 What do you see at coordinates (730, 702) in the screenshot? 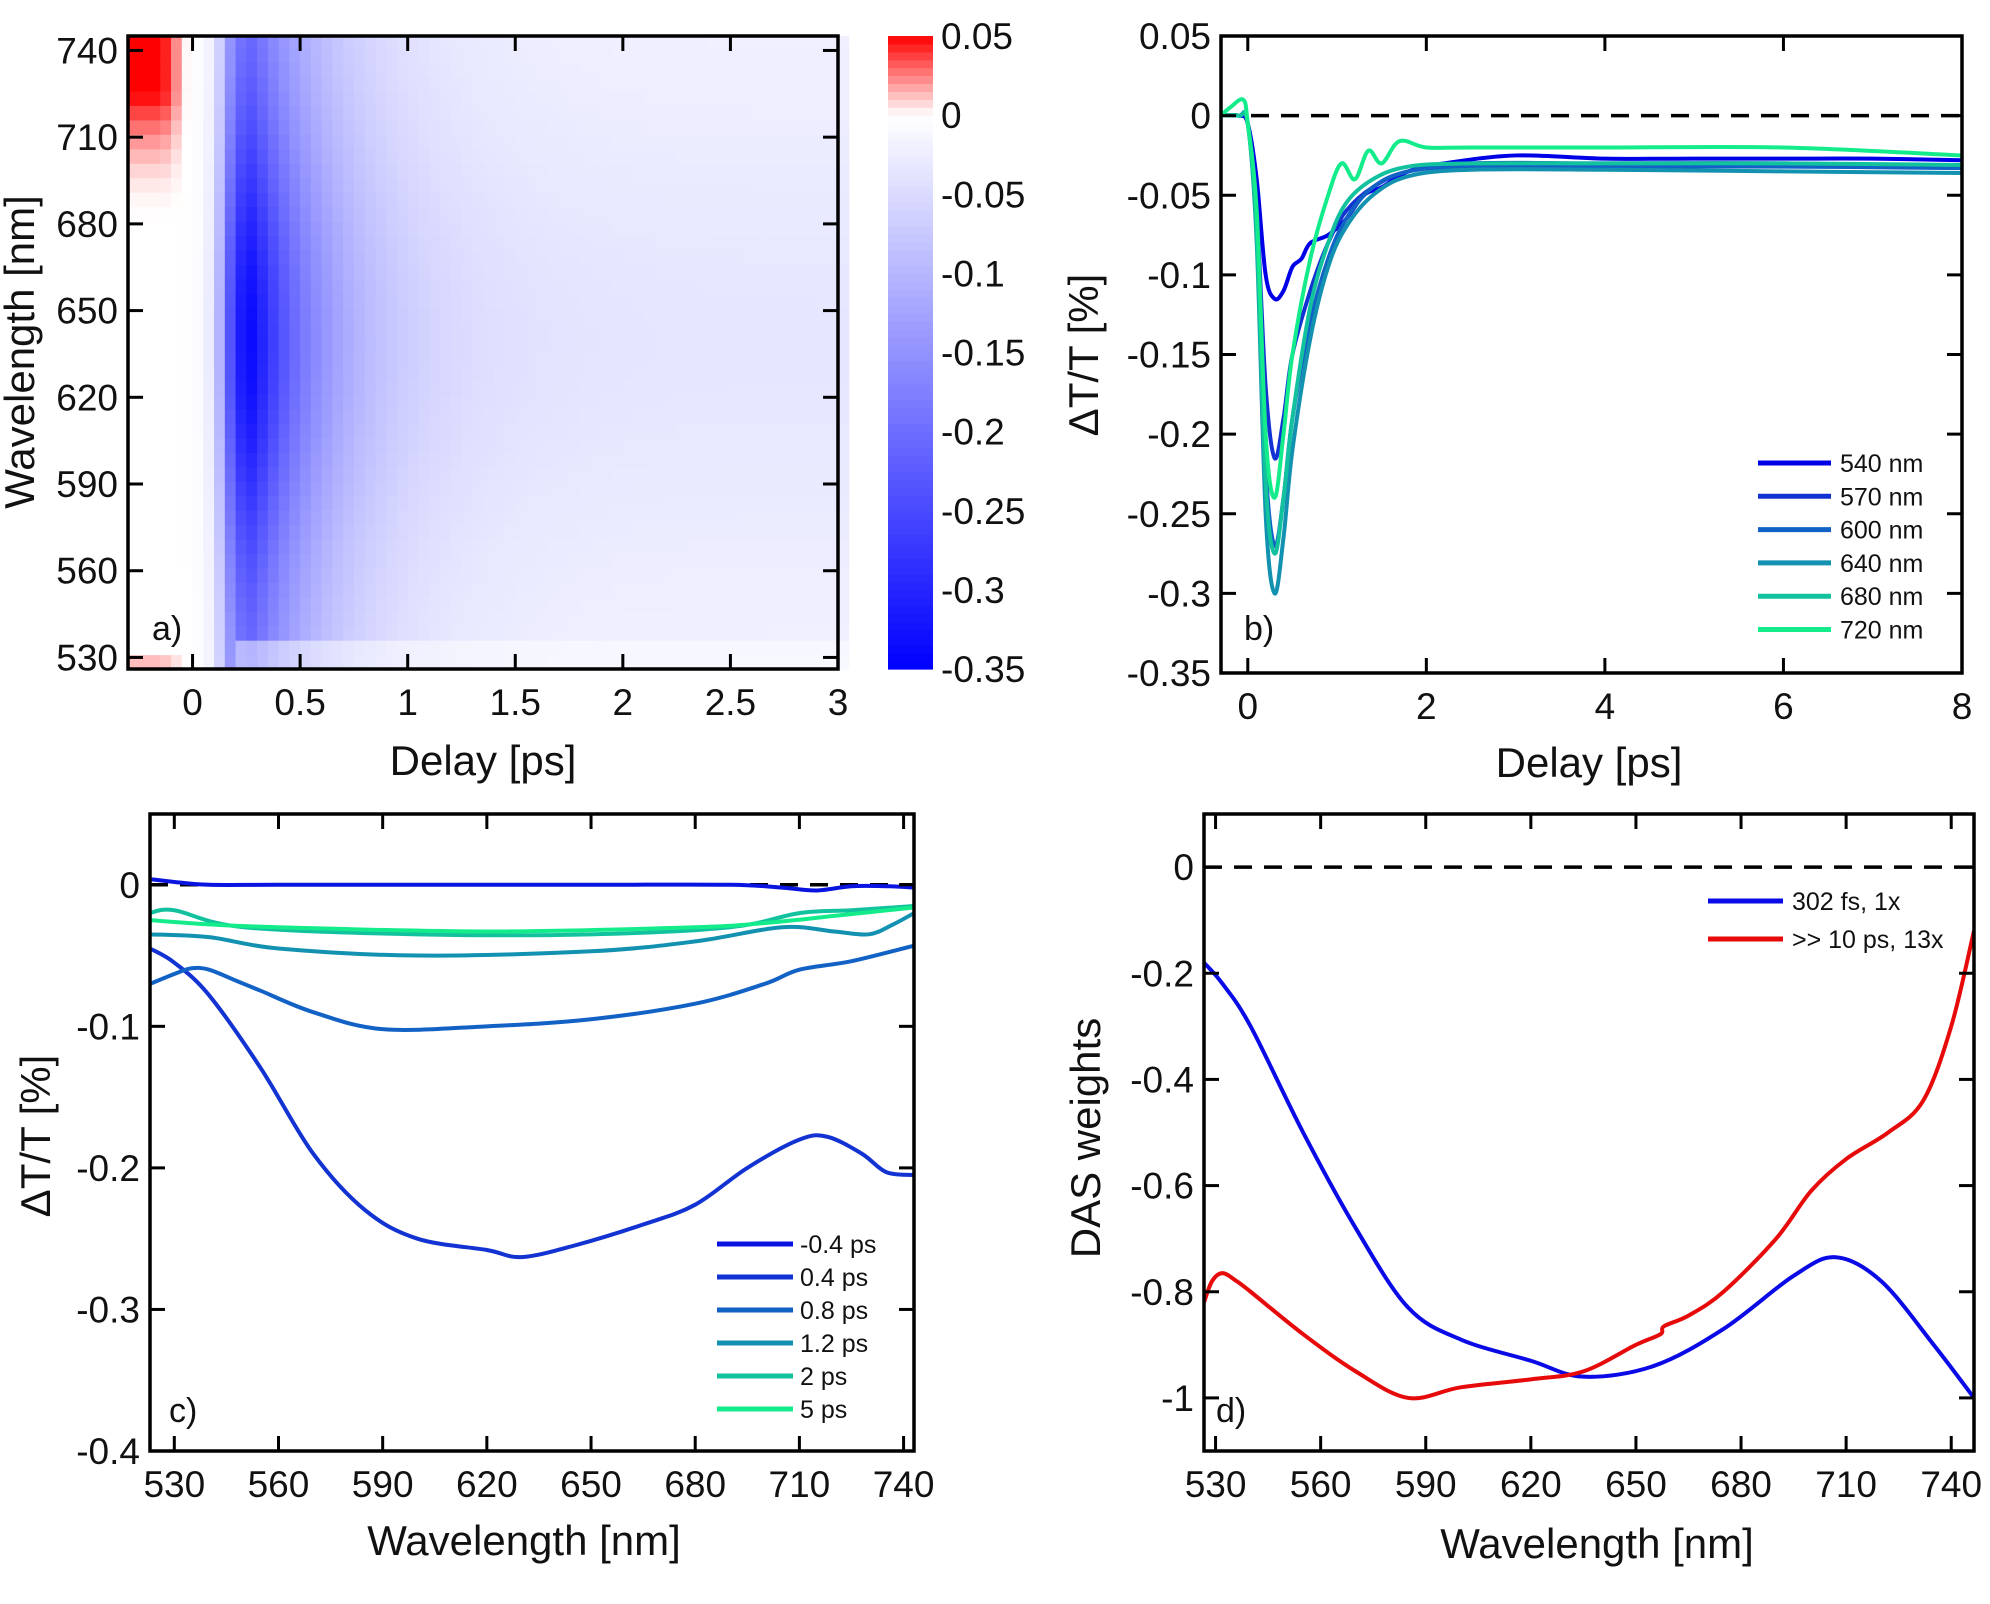
I see `x-tick-label: 2.5` at bounding box center [730, 702].